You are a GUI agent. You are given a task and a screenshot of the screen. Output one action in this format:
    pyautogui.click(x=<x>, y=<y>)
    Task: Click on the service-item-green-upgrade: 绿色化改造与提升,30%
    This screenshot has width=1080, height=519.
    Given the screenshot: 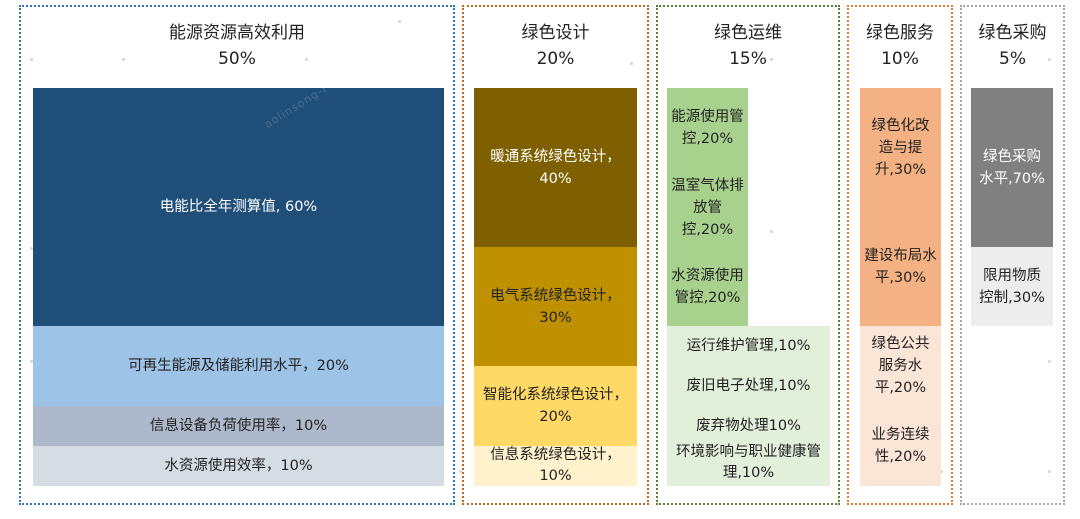 What is the action you would take?
    pyautogui.click(x=900, y=147)
    